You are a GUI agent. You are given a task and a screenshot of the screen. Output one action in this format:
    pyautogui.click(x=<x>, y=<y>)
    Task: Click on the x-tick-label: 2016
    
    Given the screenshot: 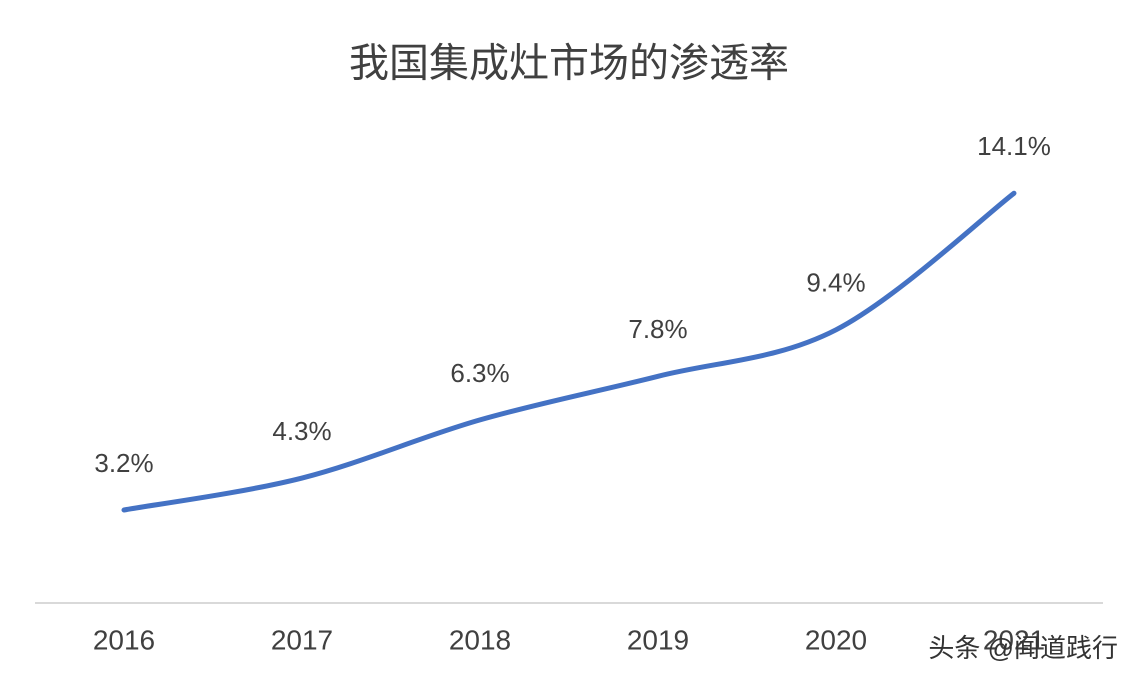 What is the action you would take?
    pyautogui.click(x=124, y=639)
    